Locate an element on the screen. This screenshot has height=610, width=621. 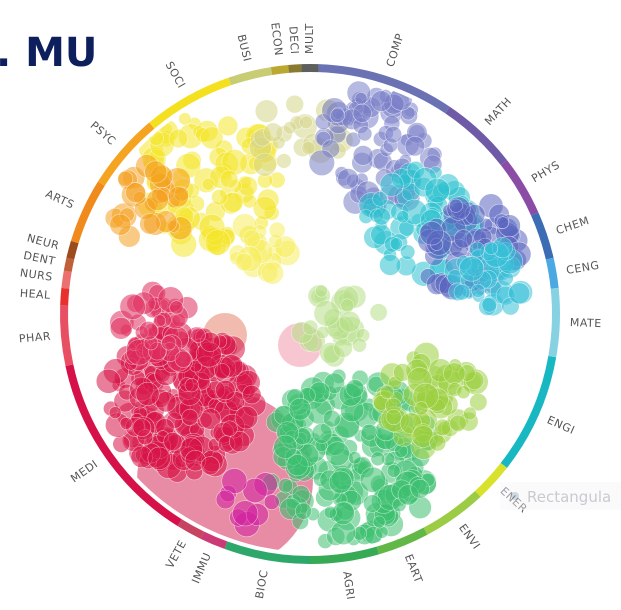
tooltip: Rectangula is located at coordinates (560, 496).